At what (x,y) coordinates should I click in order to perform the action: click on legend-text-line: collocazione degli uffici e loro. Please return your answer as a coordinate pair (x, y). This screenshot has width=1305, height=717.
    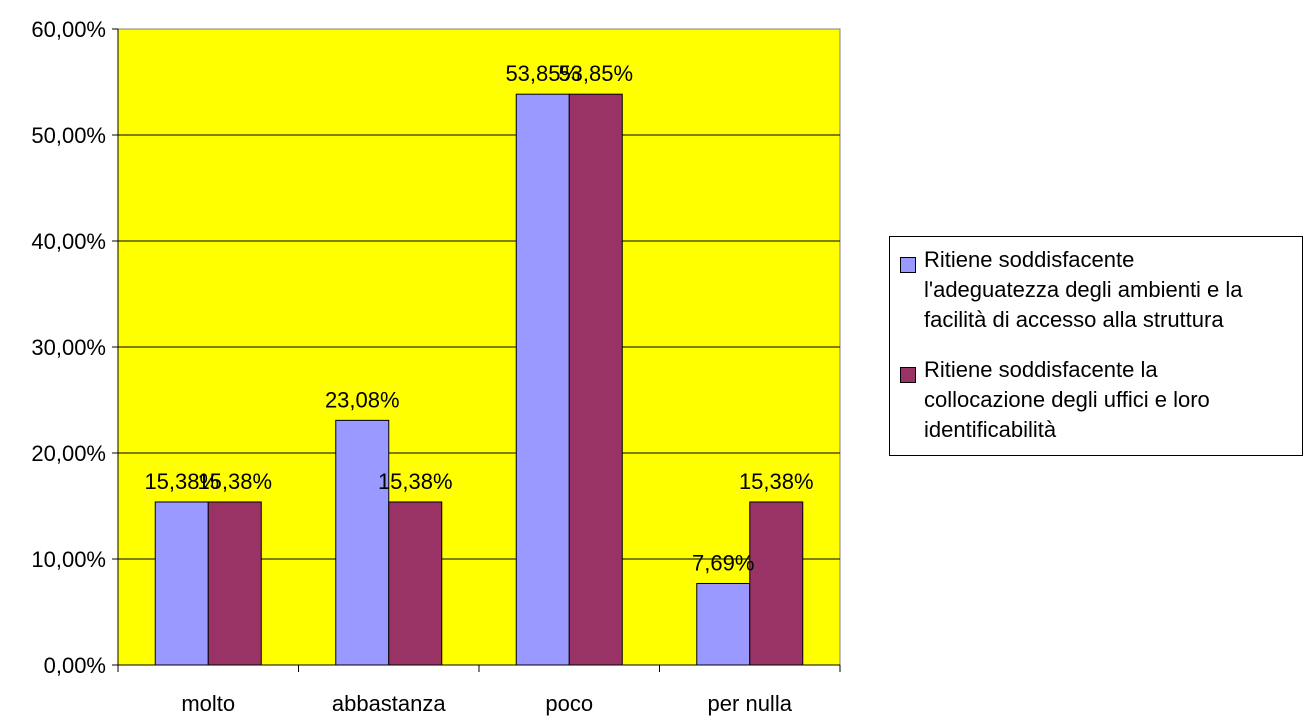
    Looking at the image, I should click on (1067, 399).